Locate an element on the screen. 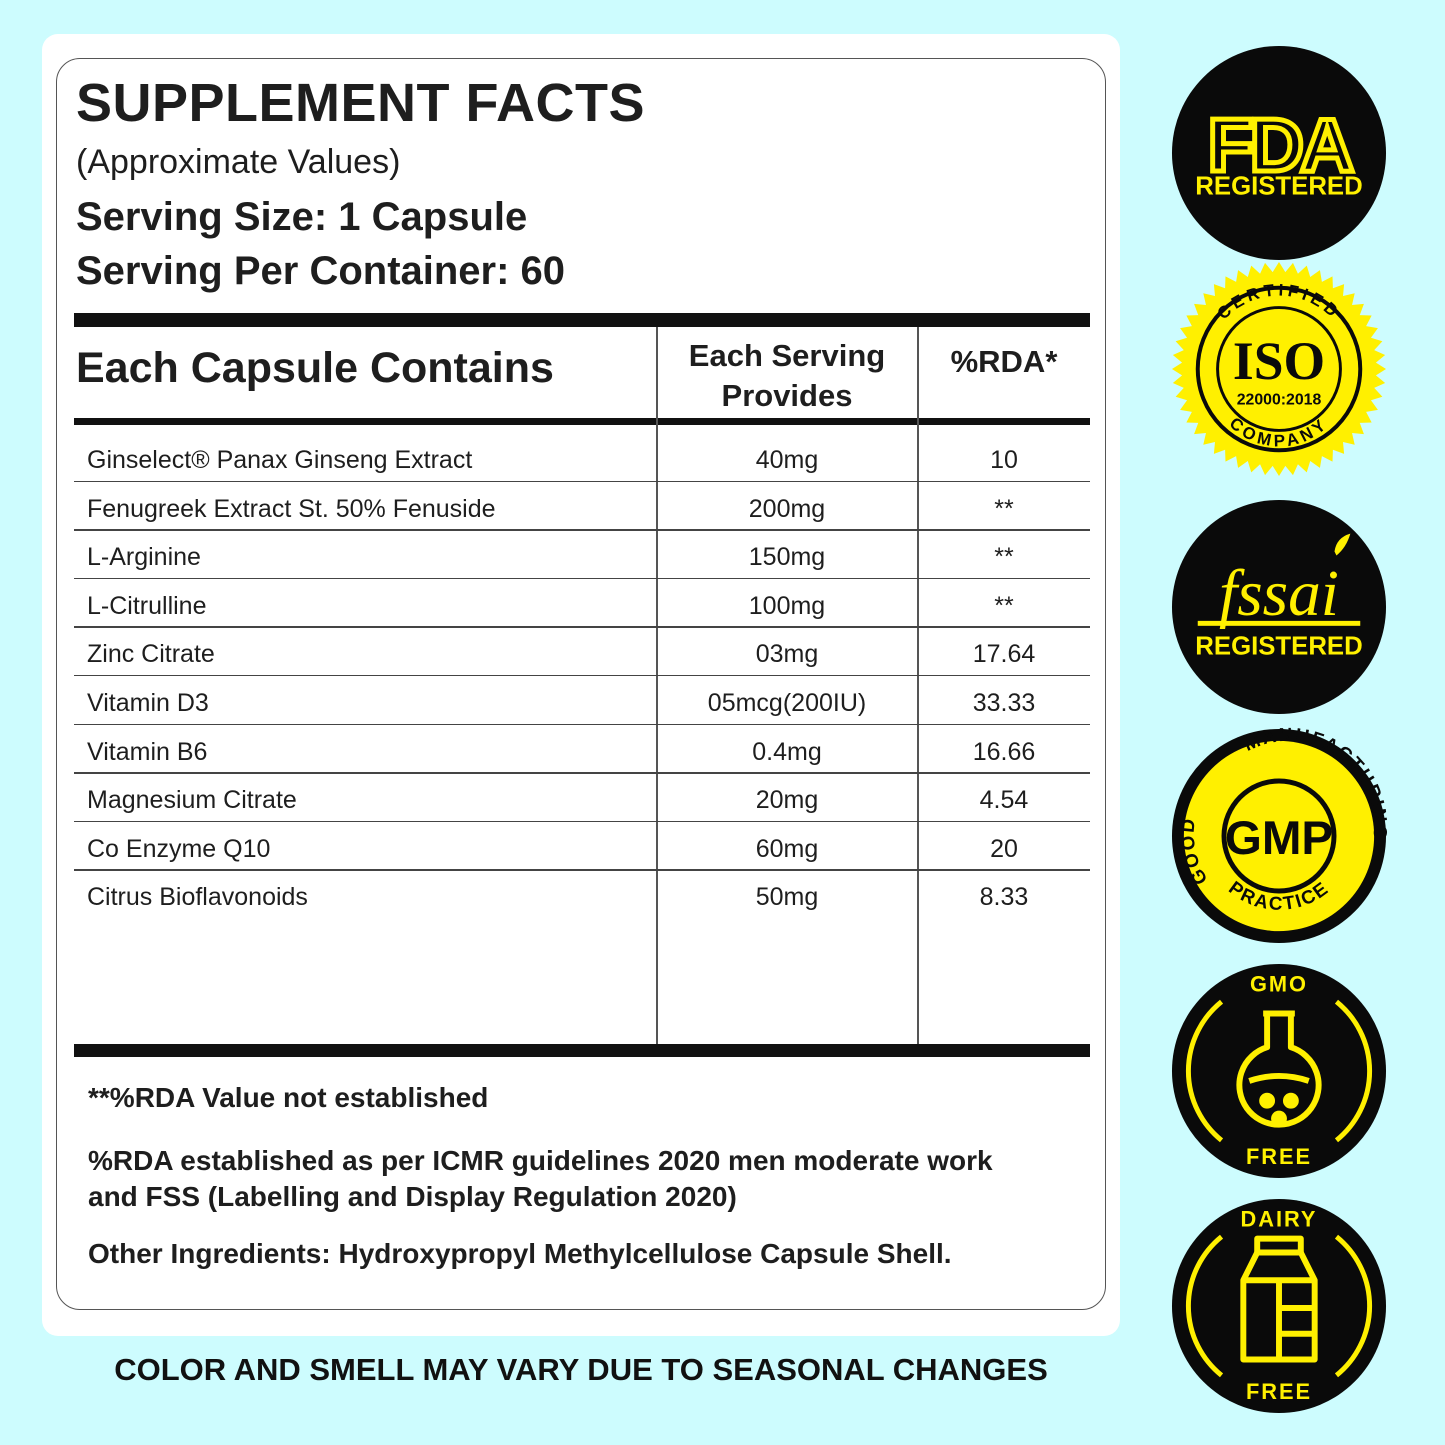 This screenshot has width=1445, height=1445. ingredient-amount: 60mg is located at coordinates (787, 848).